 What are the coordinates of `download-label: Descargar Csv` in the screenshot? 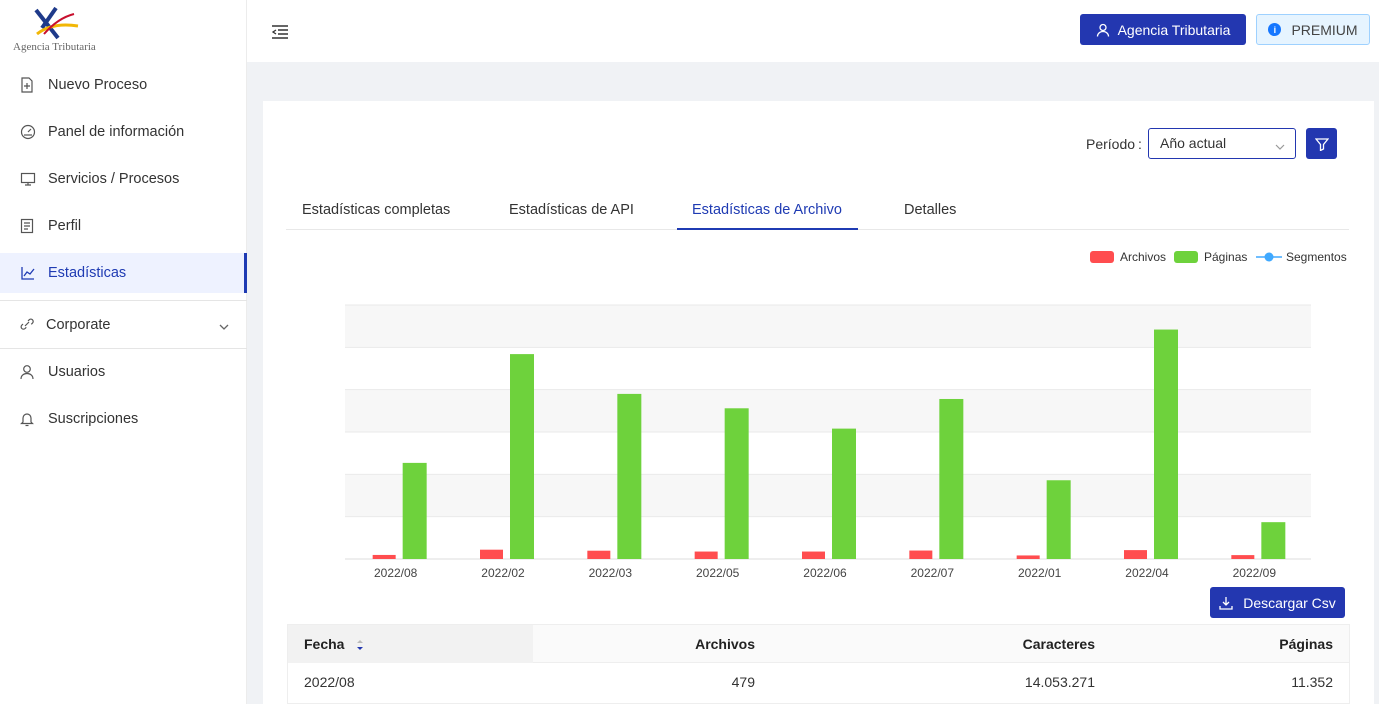 It's located at (1289, 602).